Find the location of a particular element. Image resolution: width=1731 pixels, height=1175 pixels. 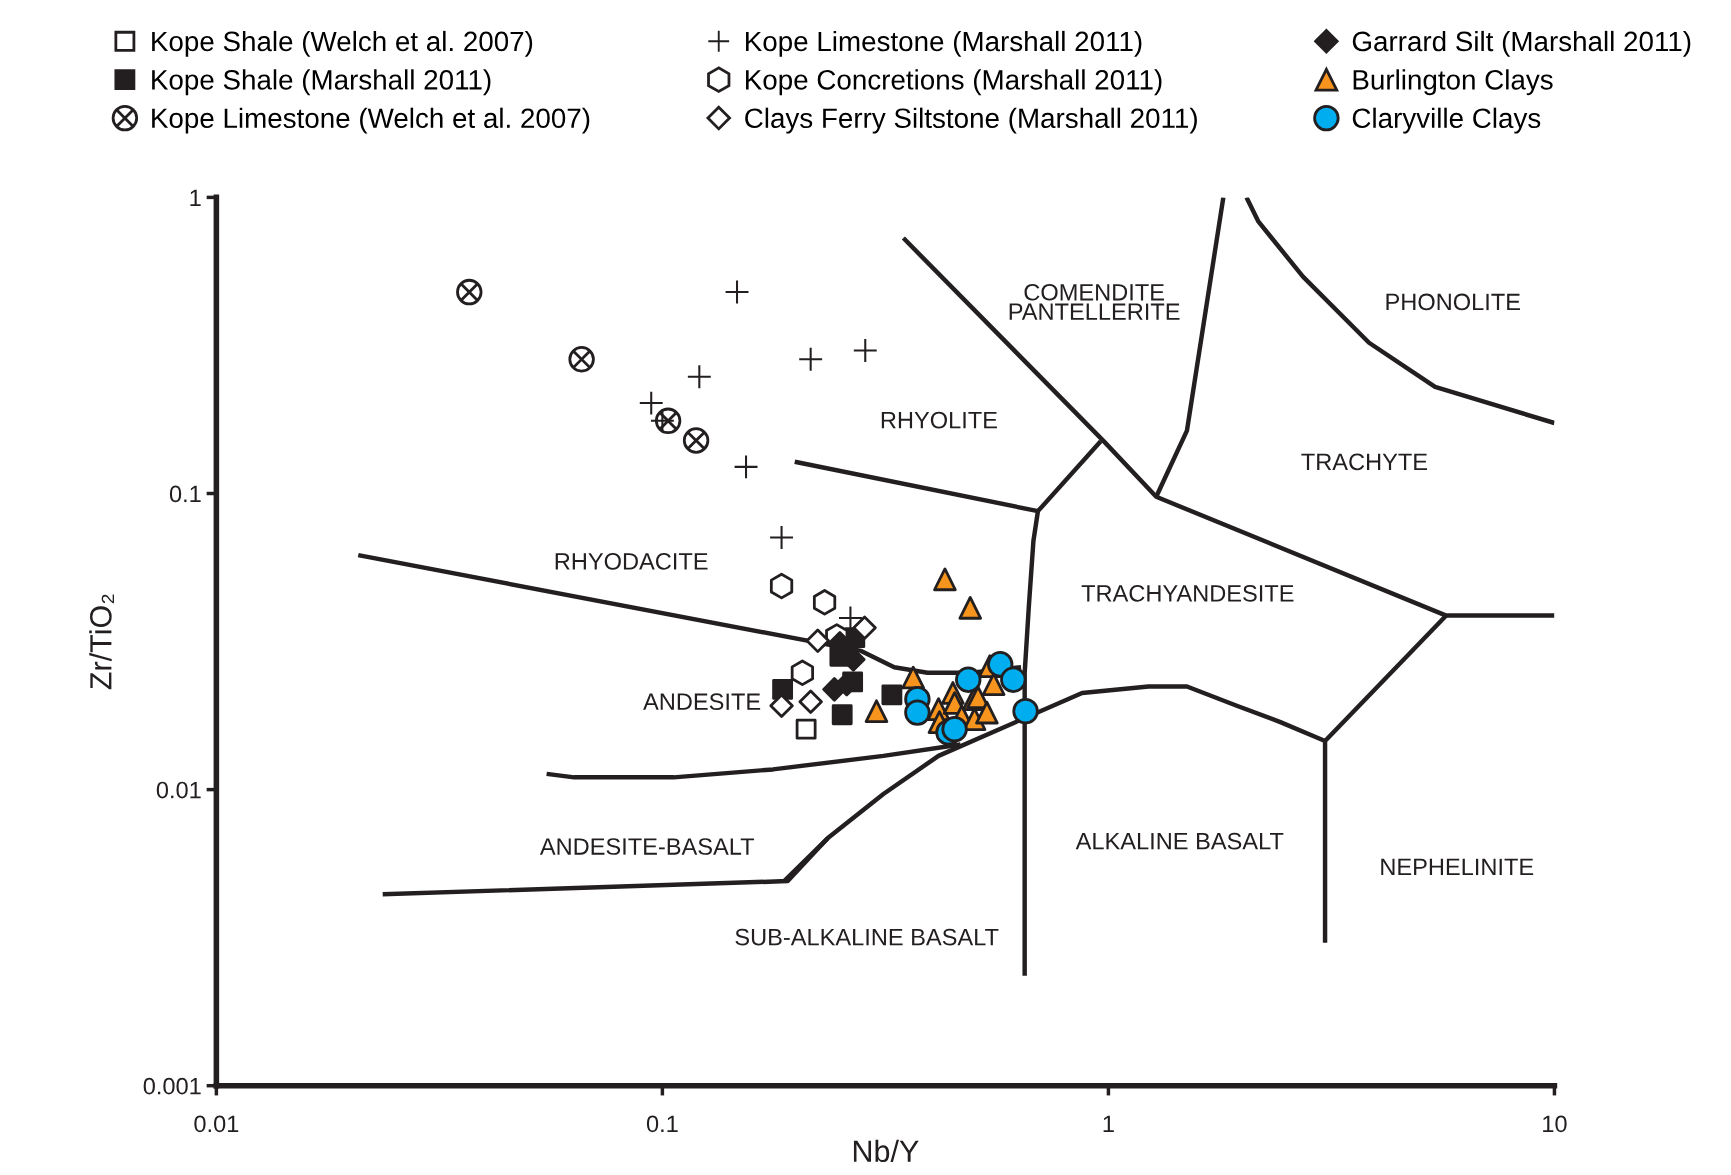

y-tick-label: 0.01 is located at coordinates (178, 790).